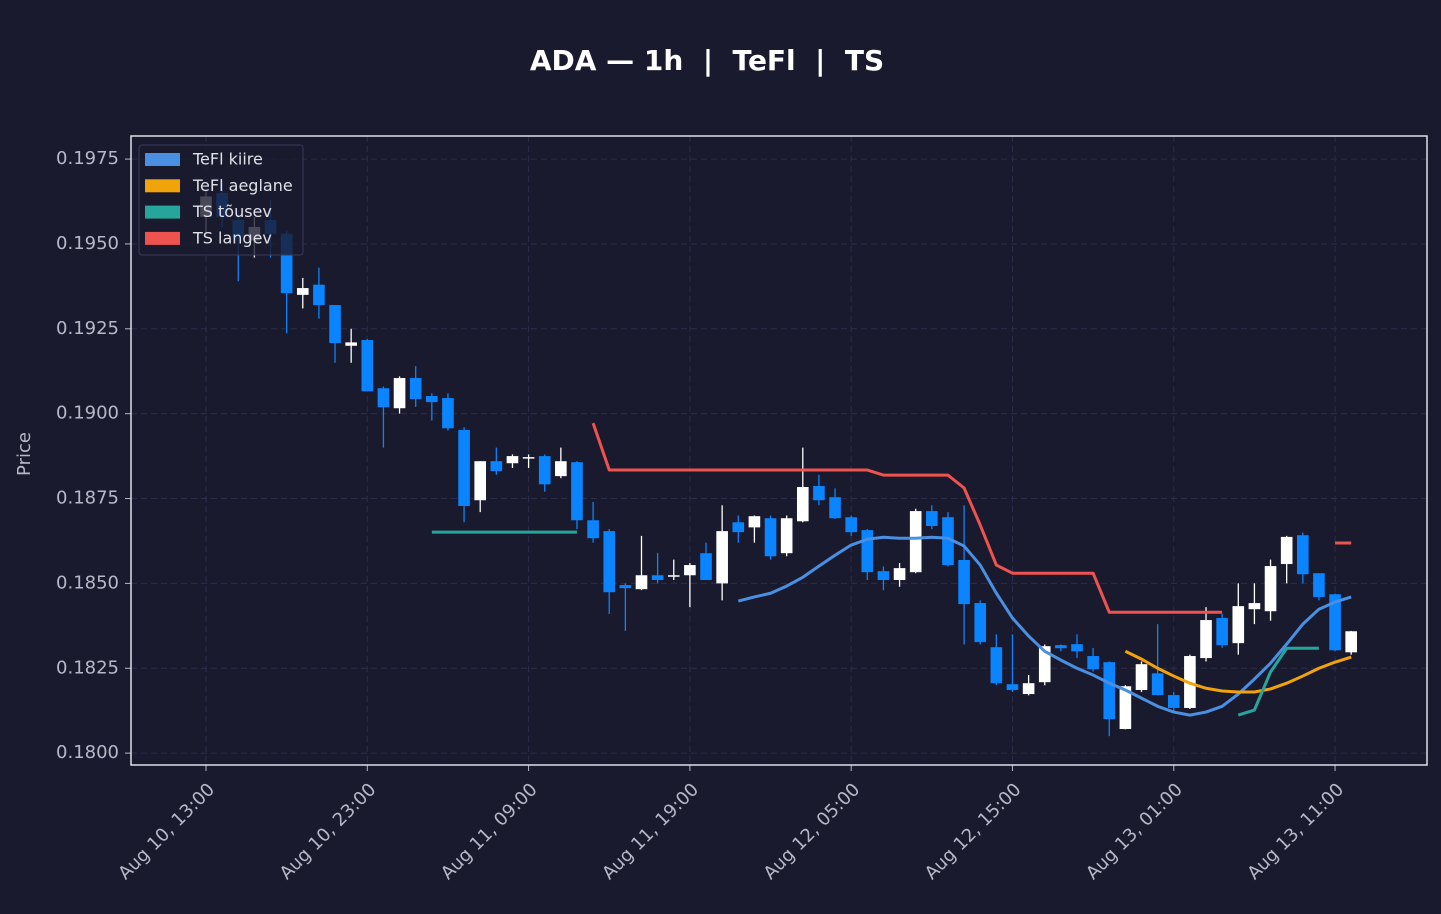 This screenshot has width=1441, height=914. Describe the element at coordinates (87, 328) in the screenshot. I see `y-tick-label: 0.1925` at that location.